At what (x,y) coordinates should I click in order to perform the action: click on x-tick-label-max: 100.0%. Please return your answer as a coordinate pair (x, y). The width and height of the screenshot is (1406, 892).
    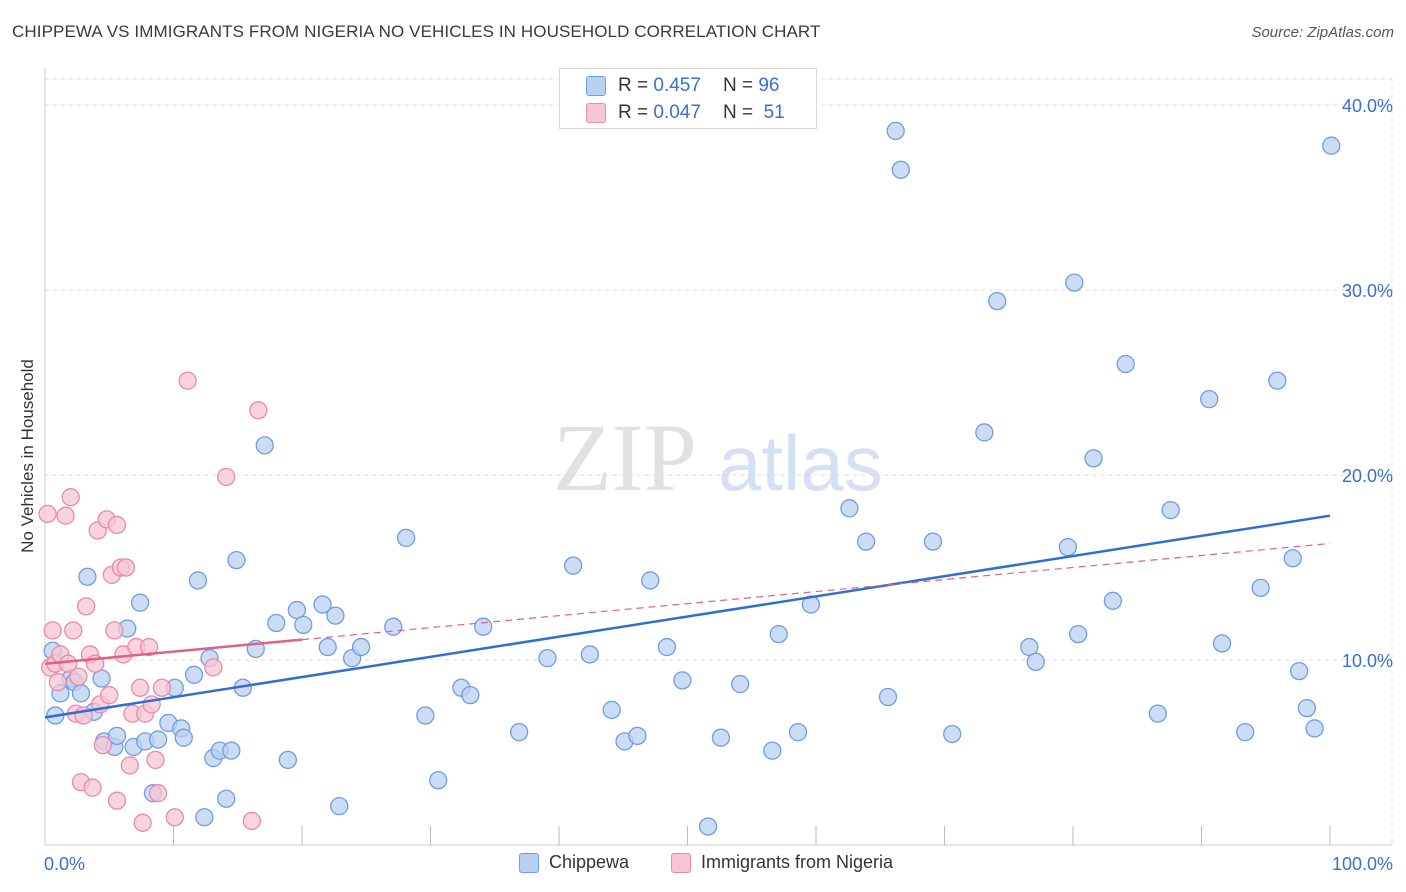
    Looking at the image, I should click on (1362, 864).